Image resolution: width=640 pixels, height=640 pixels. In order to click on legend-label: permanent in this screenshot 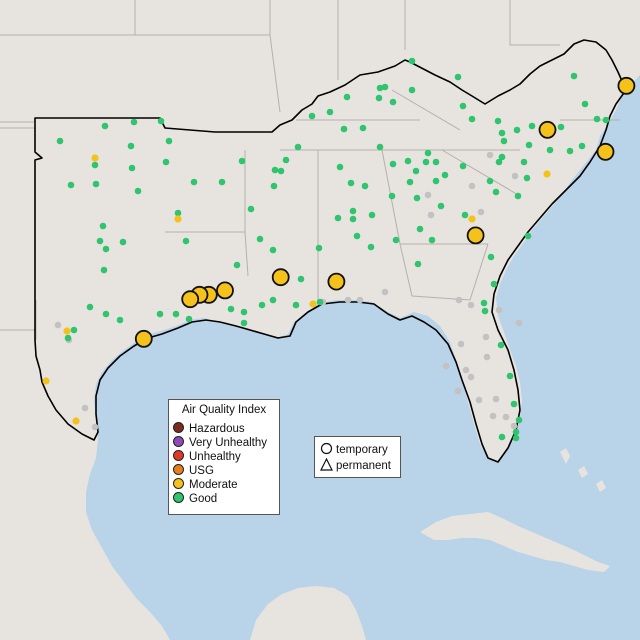, I will do `click(363, 466)`.